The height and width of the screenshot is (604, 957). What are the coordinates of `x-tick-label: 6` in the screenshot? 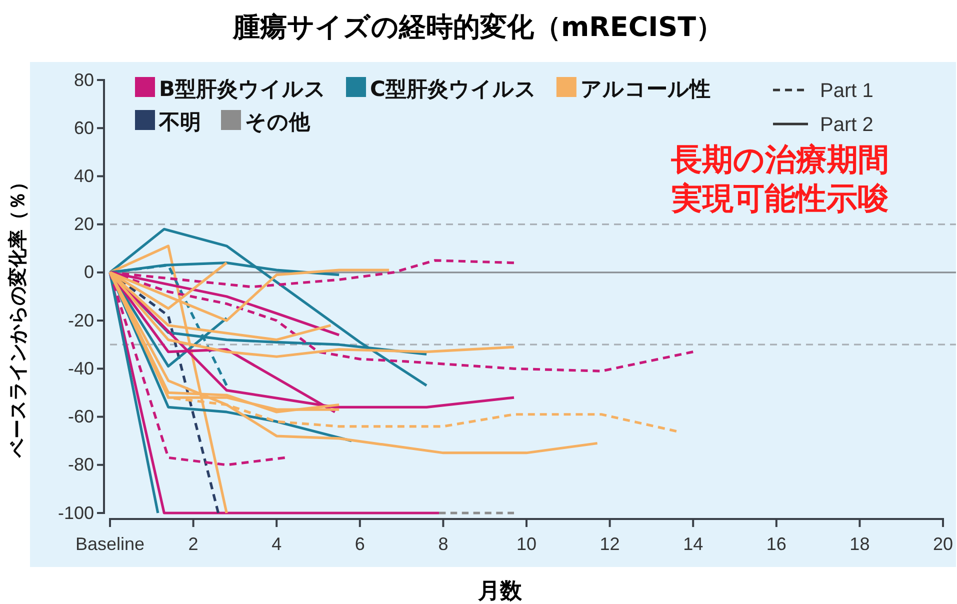 It's located at (359, 544).